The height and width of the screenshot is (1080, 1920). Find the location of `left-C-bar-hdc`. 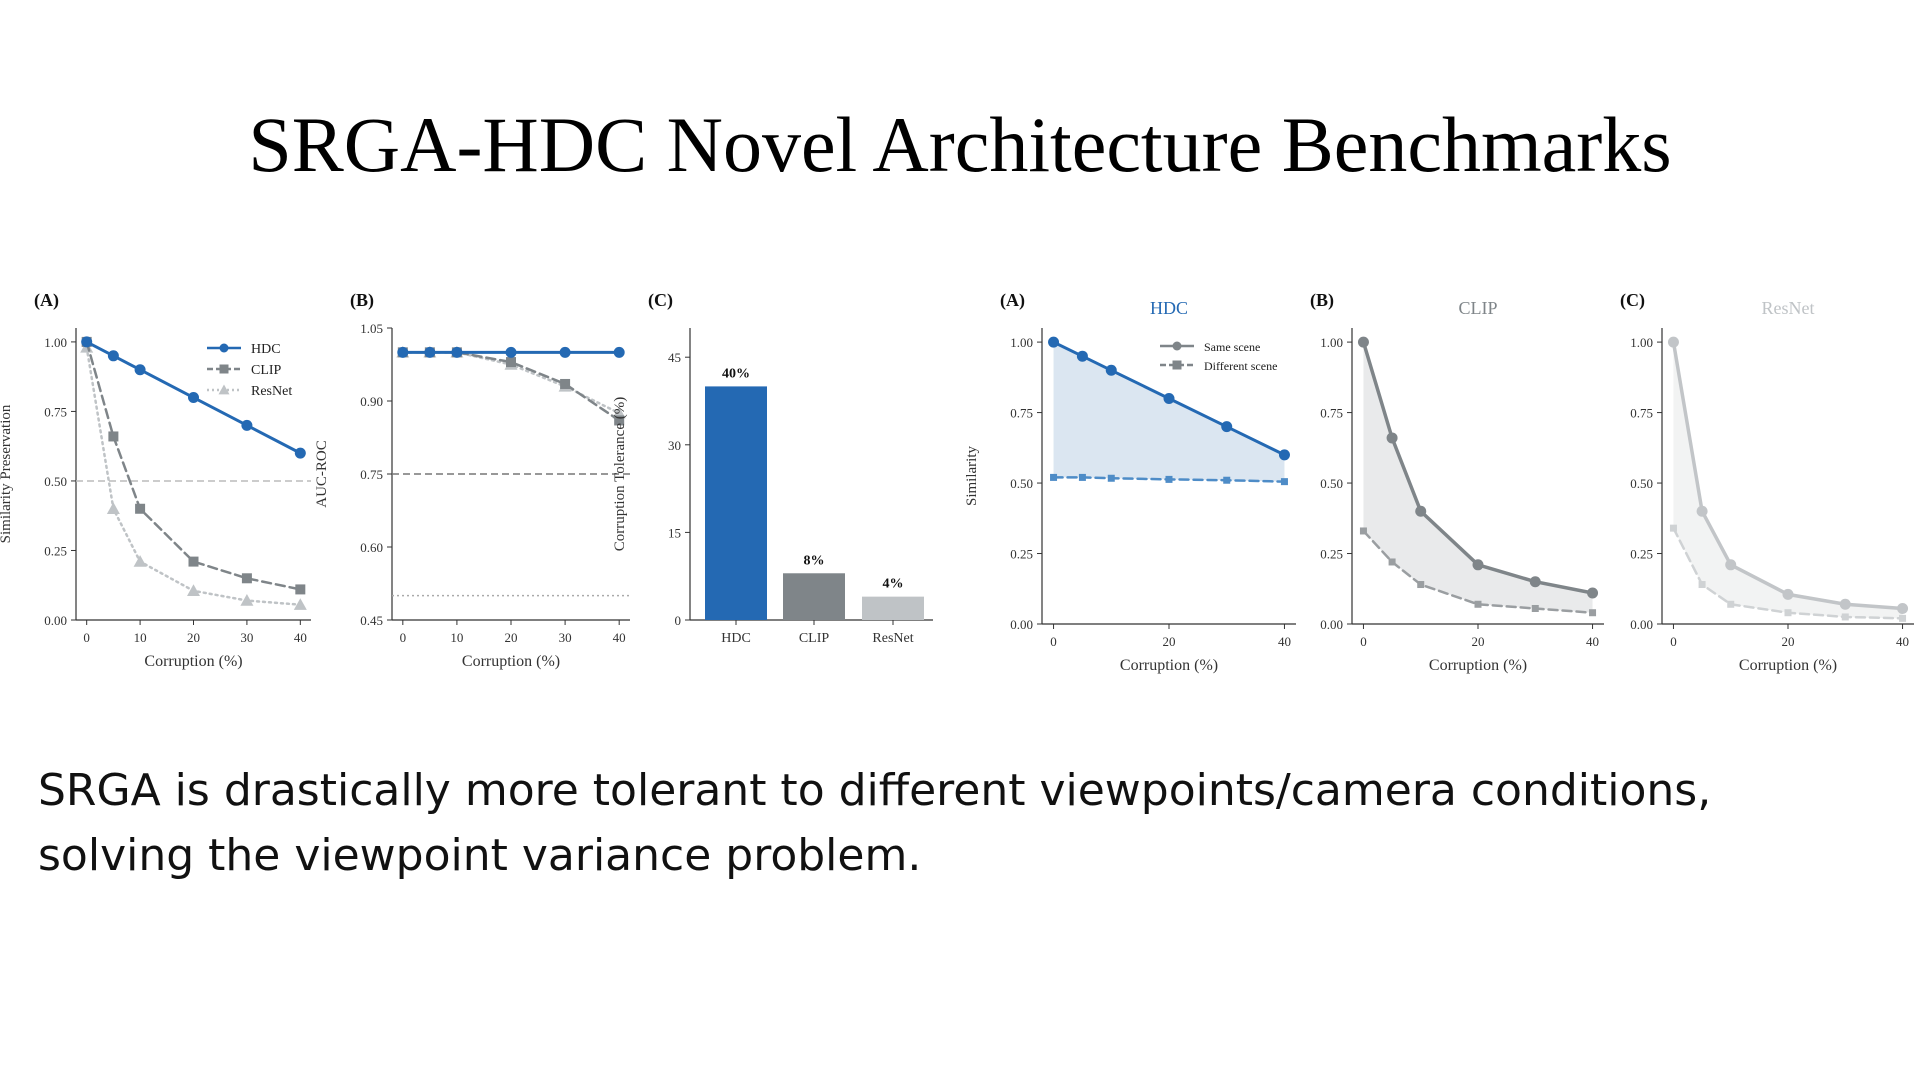

left-C-bar-hdc is located at coordinates (736, 503).